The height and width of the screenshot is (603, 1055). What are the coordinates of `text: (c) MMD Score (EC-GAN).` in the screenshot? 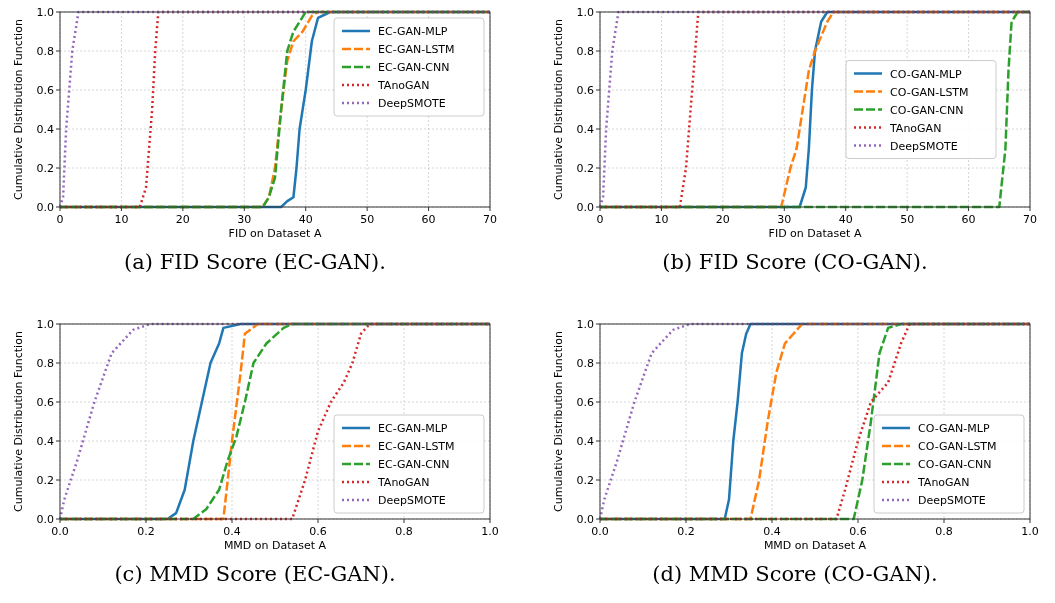 It's located at (255, 574).